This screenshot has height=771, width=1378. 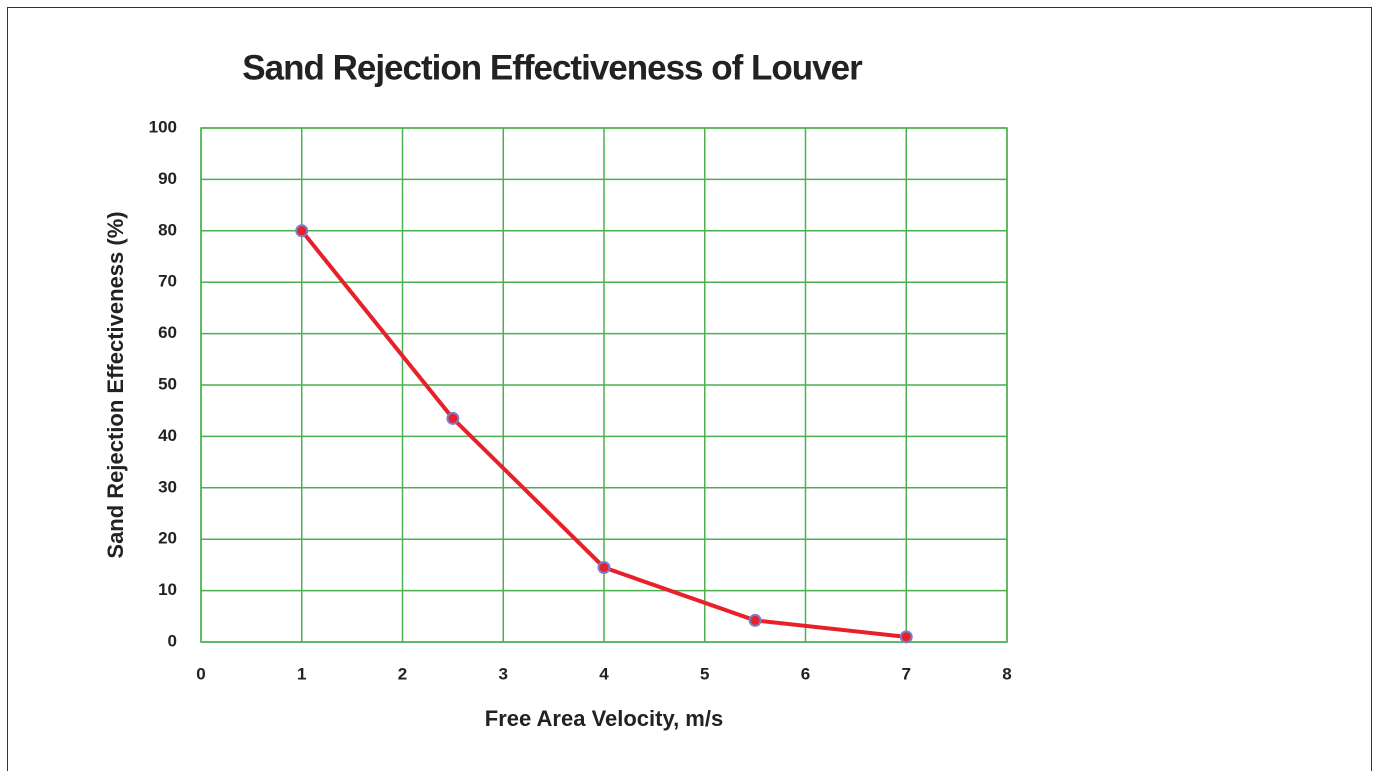 What do you see at coordinates (163, 126) in the screenshot?
I see `y-tick-label: 100` at bounding box center [163, 126].